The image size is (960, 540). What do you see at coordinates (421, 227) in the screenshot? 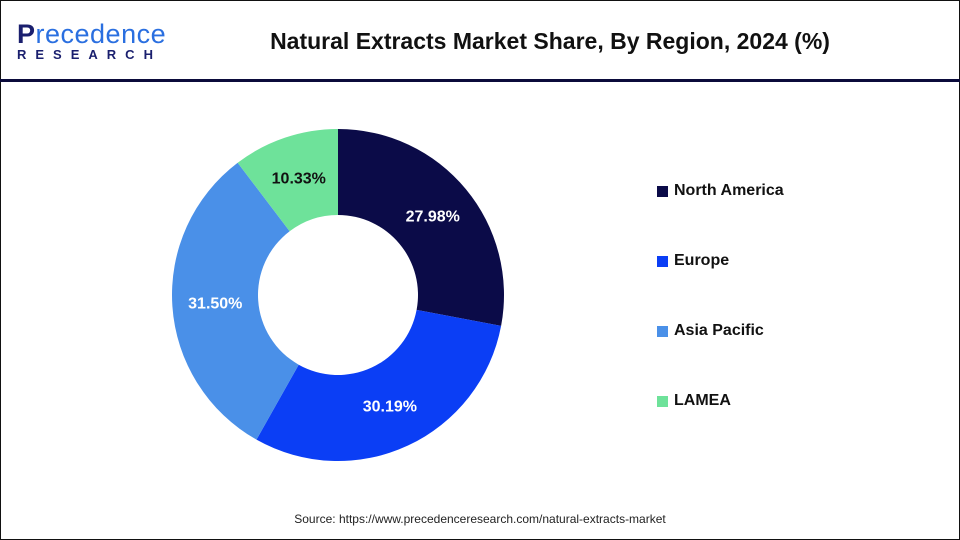
I see `donut-slice-north-america` at bounding box center [421, 227].